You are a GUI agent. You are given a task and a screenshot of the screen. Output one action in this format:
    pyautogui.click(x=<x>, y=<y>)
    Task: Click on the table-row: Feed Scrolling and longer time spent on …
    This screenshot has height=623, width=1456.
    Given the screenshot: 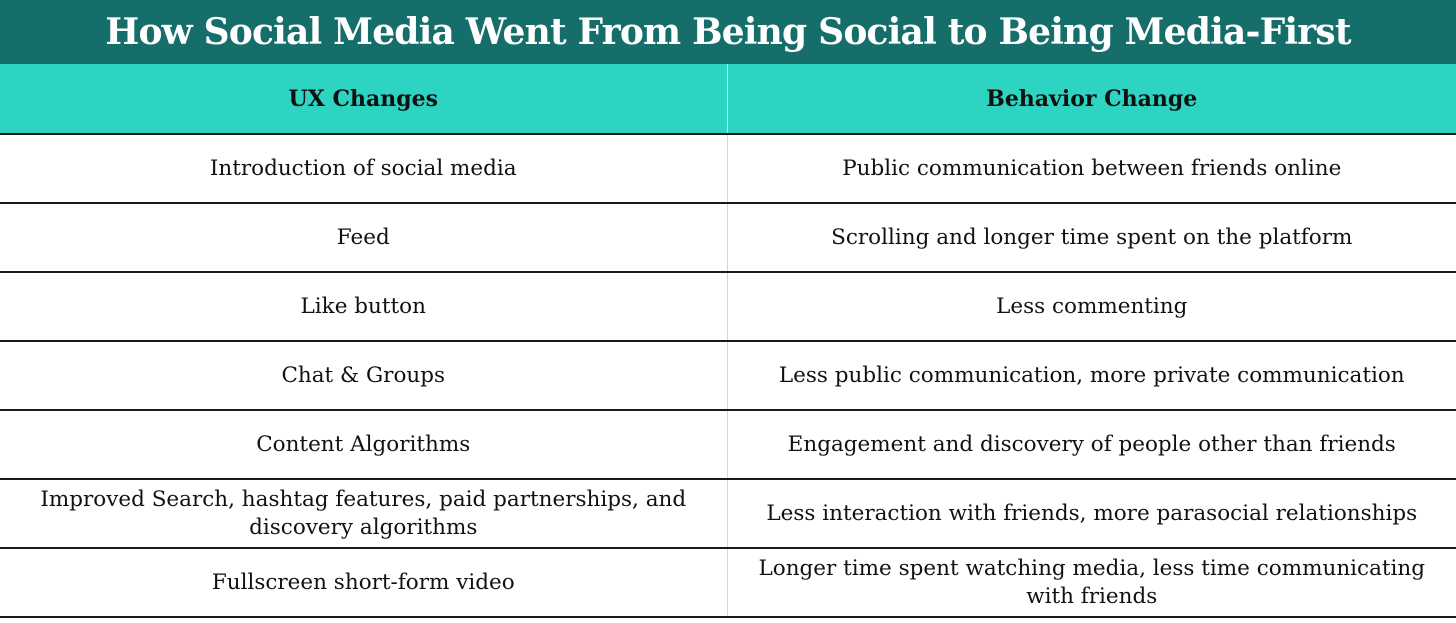 What is the action you would take?
    pyautogui.click(x=728, y=238)
    